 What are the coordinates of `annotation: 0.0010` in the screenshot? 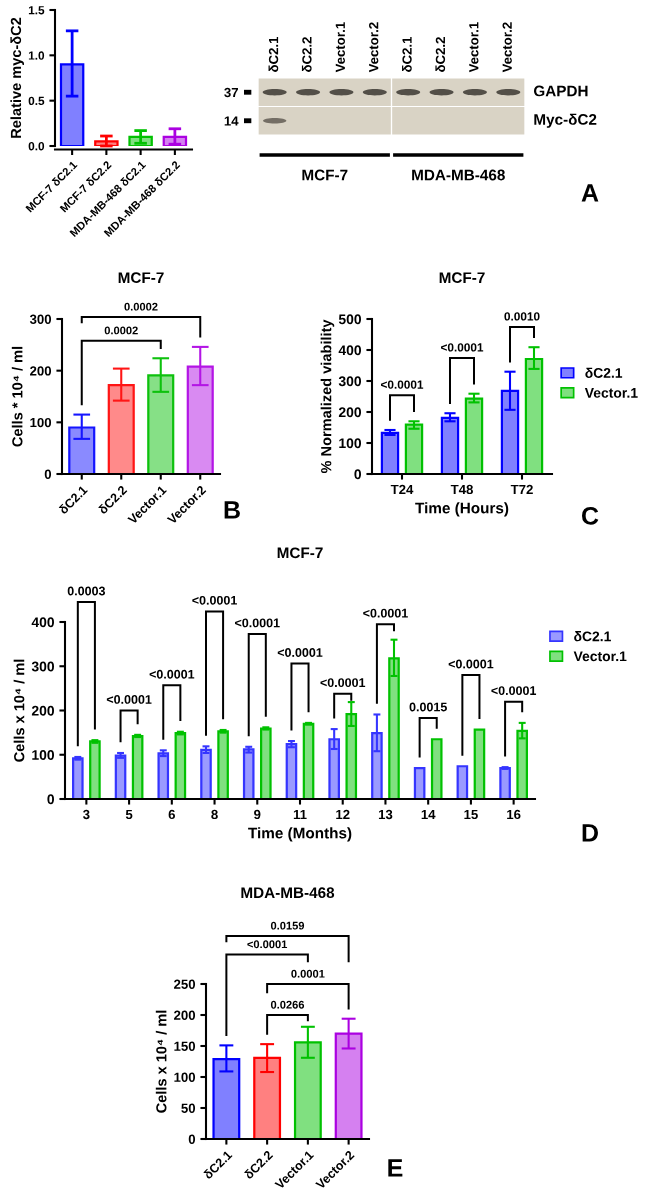 It's located at (522, 316).